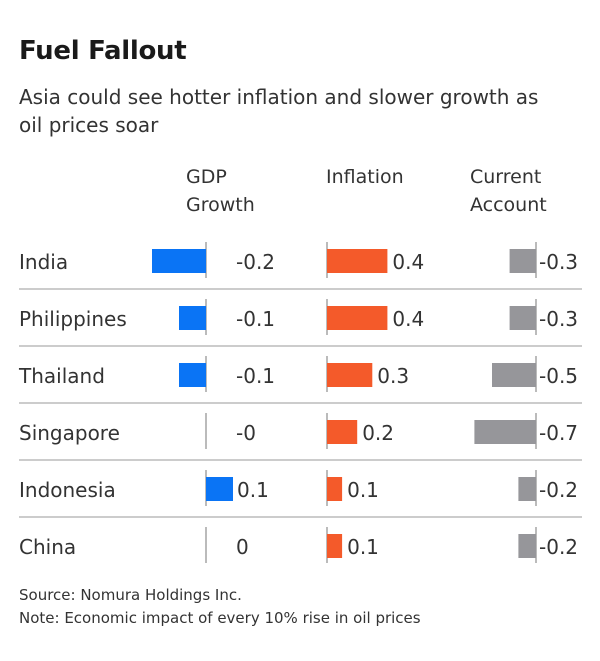 This screenshot has width=600, height=661. I want to click on source-note: Source: Nomura Holdings Inc., so click(130, 595).